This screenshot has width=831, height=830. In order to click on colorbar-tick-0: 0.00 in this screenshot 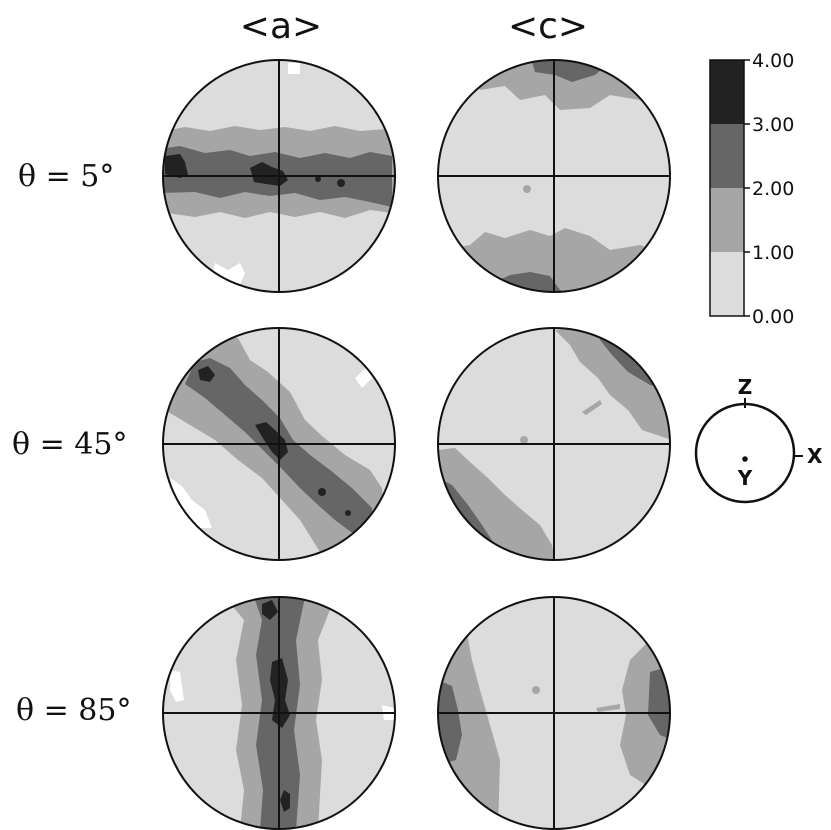, I will do `click(773, 317)`.